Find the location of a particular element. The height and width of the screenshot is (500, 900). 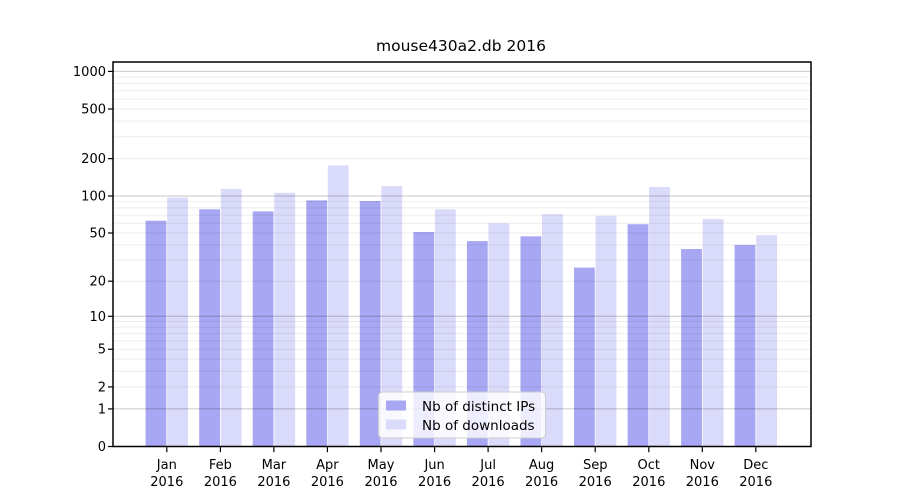

bar-distinct-ips-oct is located at coordinates (638, 335).